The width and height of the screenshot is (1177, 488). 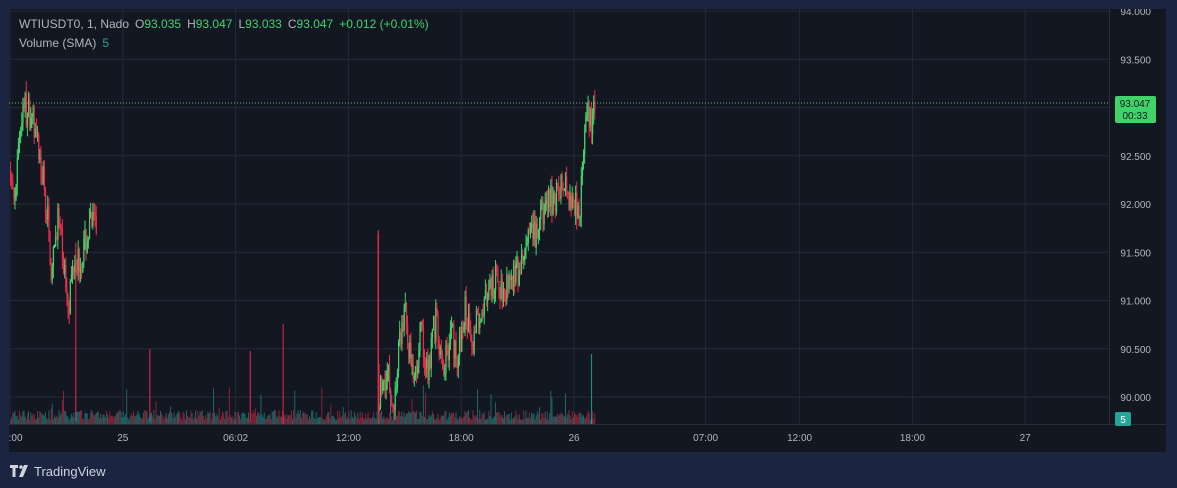 I want to click on tradingview-branding: TradingView, so click(x=58, y=471).